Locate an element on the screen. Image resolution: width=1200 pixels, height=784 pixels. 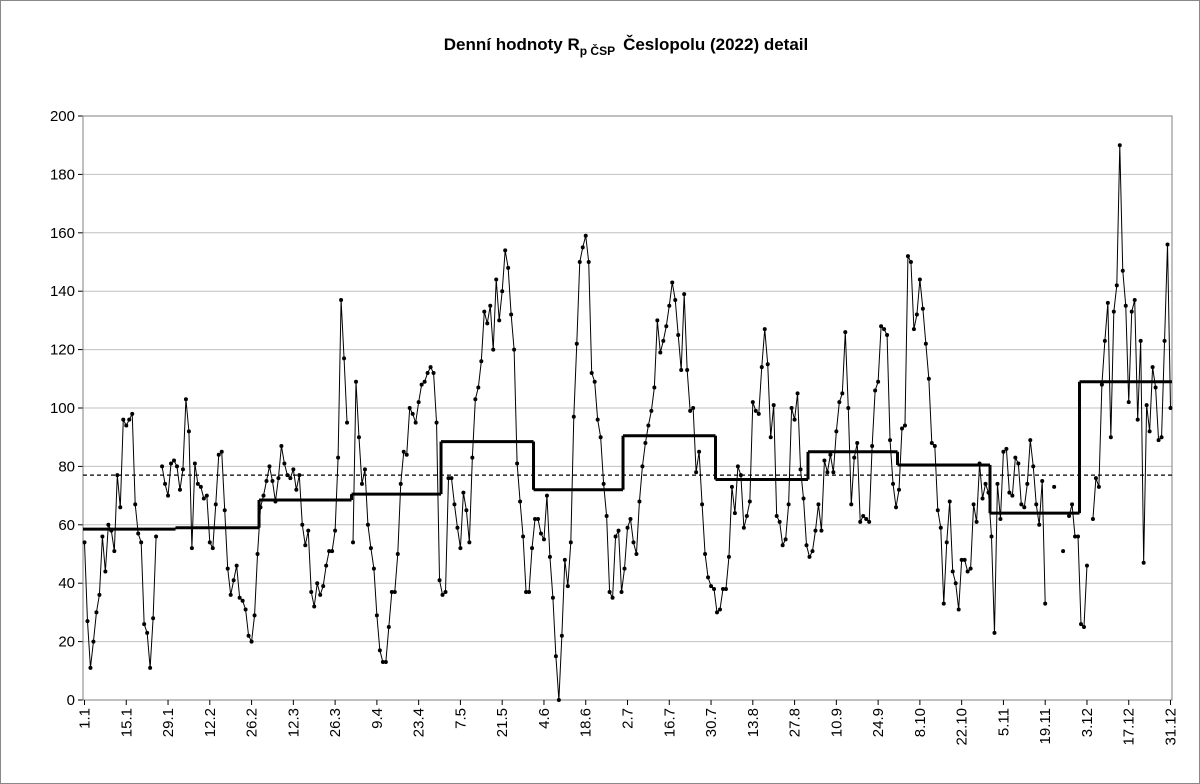
y-tick-label: 100 is located at coordinates (62, 408).